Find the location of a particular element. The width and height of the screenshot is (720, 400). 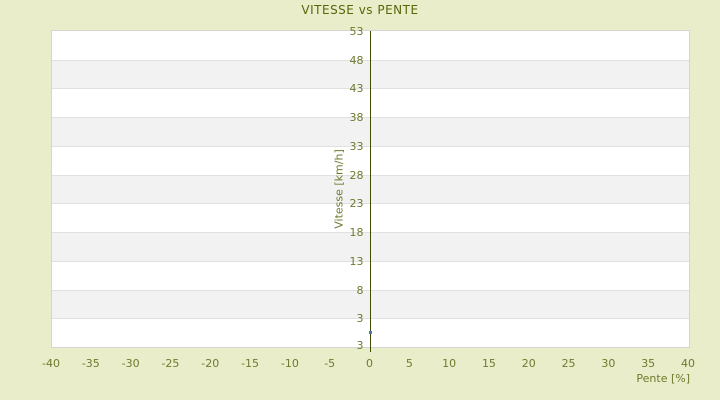

x-tick-label: -15 is located at coordinates (250, 363).